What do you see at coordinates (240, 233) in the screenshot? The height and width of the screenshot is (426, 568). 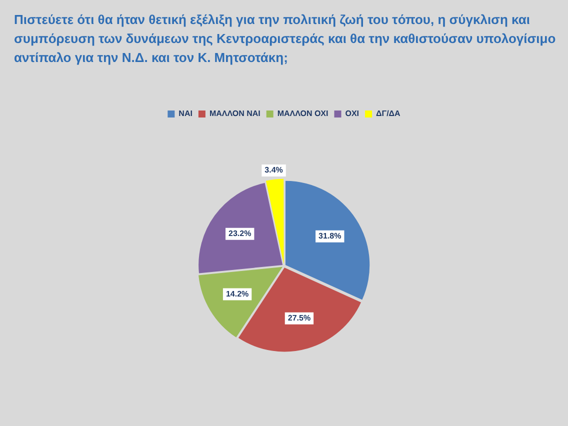 I see `data-label: 23.2%` at bounding box center [240, 233].